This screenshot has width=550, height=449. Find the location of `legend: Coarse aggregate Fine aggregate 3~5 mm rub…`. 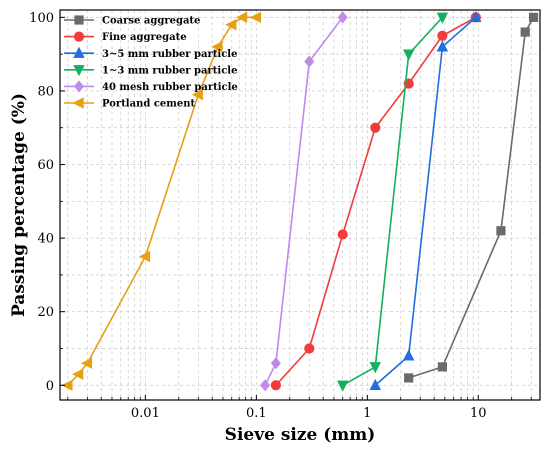

legend: Coarse aggregate Fine aggregate 3~5 mm rub… is located at coordinates (151, 62).